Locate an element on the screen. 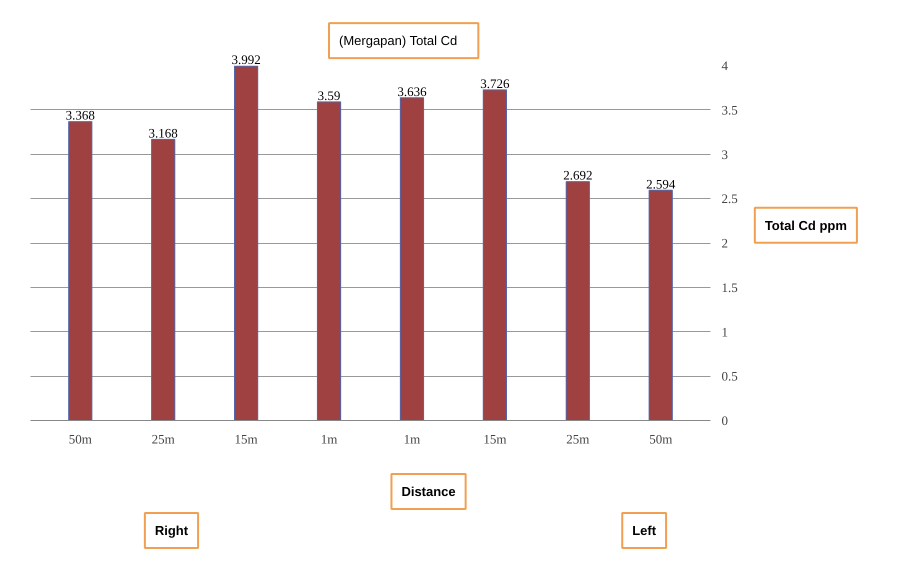  text: Left is located at coordinates (644, 530).